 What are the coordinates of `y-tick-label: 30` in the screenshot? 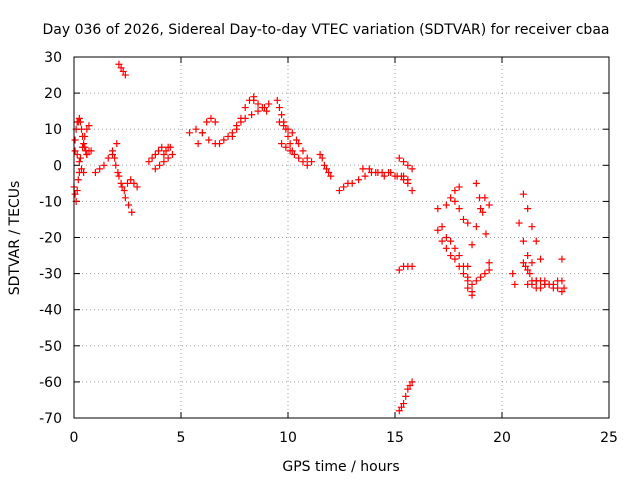 It's located at (53, 58).